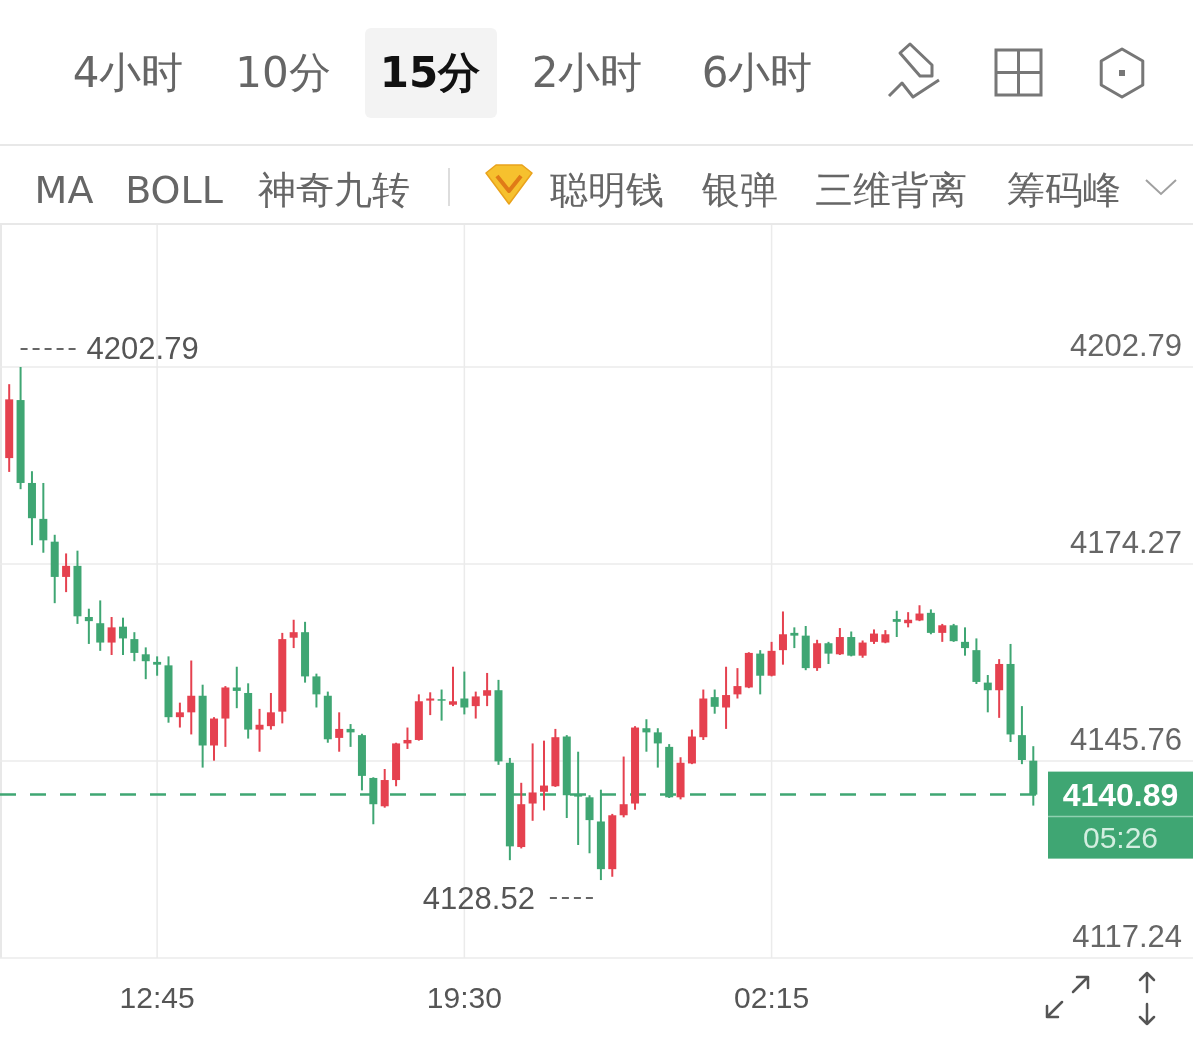 The width and height of the screenshot is (1193, 1040). Describe the element at coordinates (1120, 838) in the screenshot. I see `text: 05:26` at that location.